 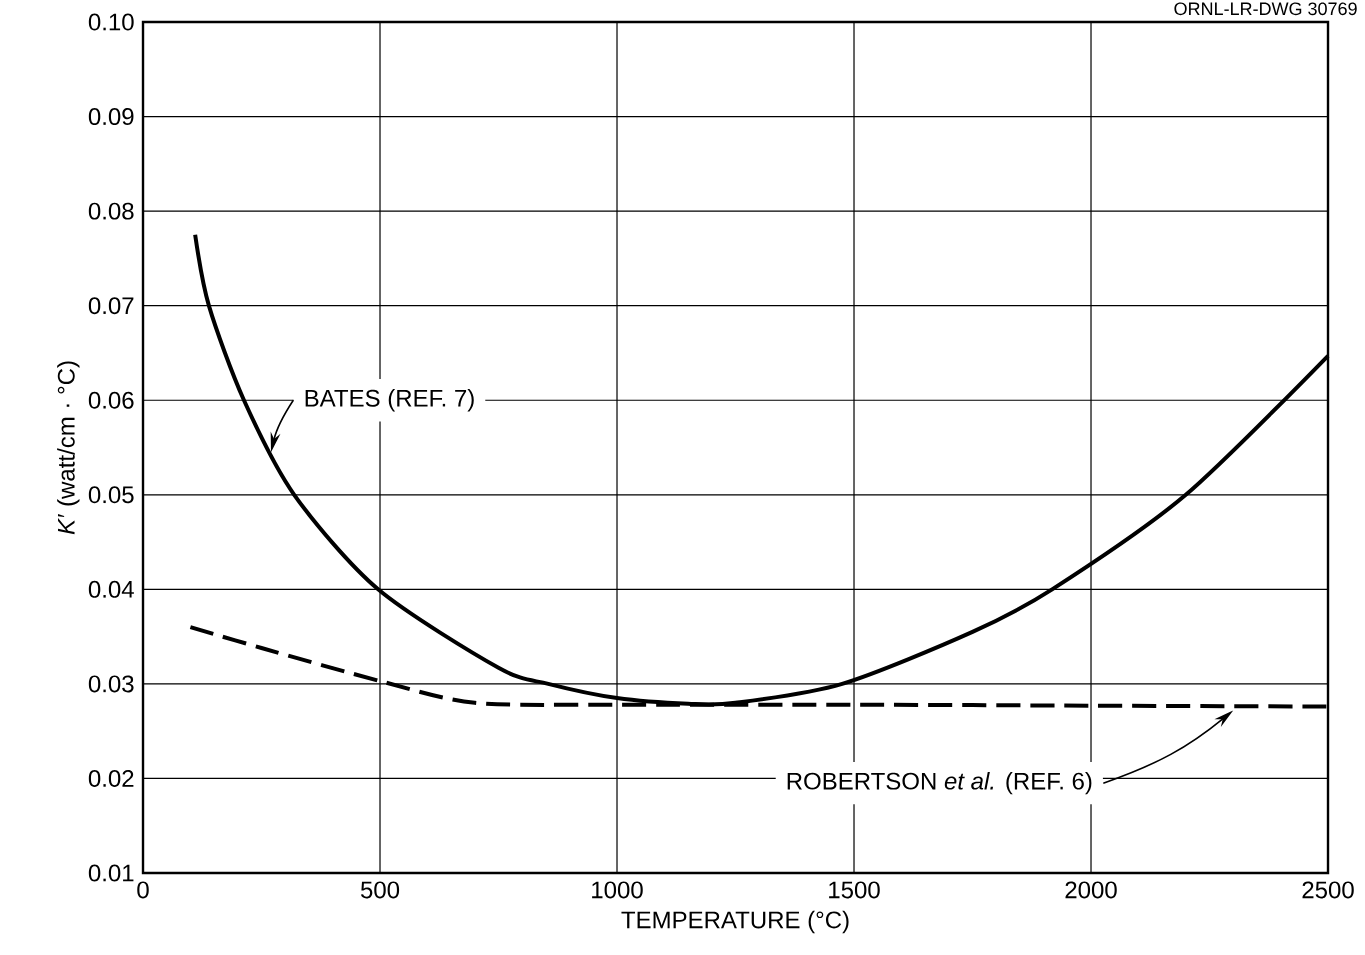 I want to click on x-tick-label: 500, so click(x=380, y=890).